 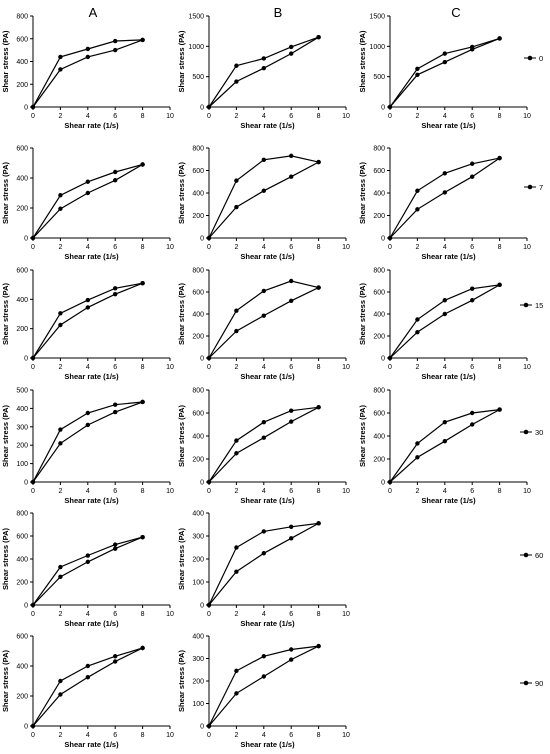 I want to click on y-tick-label: 300, so click(x=22, y=427).